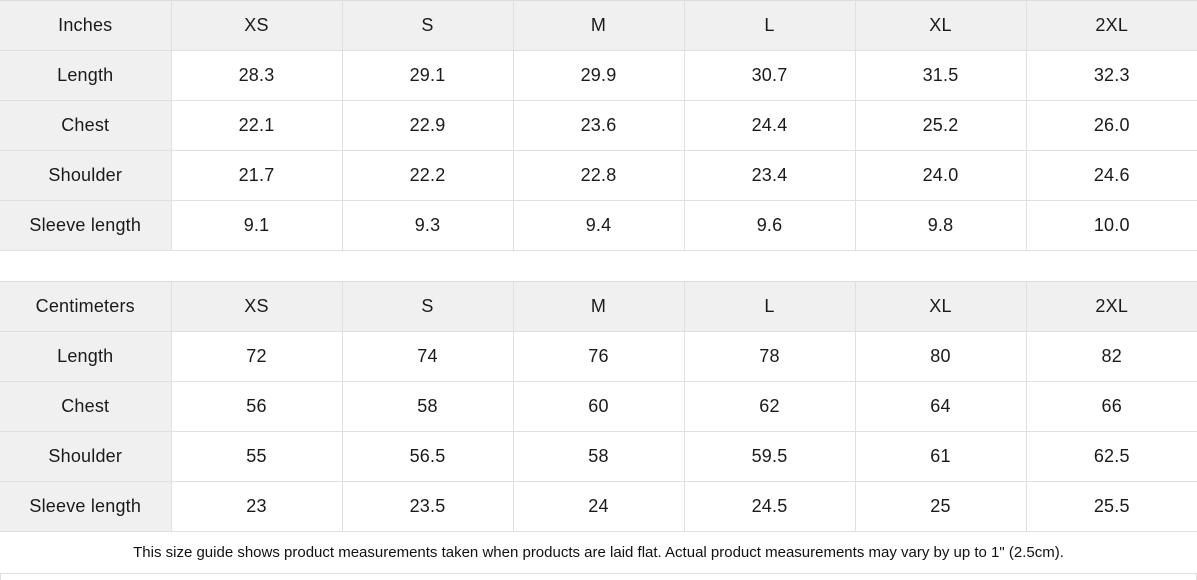 Image resolution: width=1197 pixels, height=580 pixels. What do you see at coordinates (427, 225) in the screenshot?
I see `measurement-value-cell: 9.3` at bounding box center [427, 225].